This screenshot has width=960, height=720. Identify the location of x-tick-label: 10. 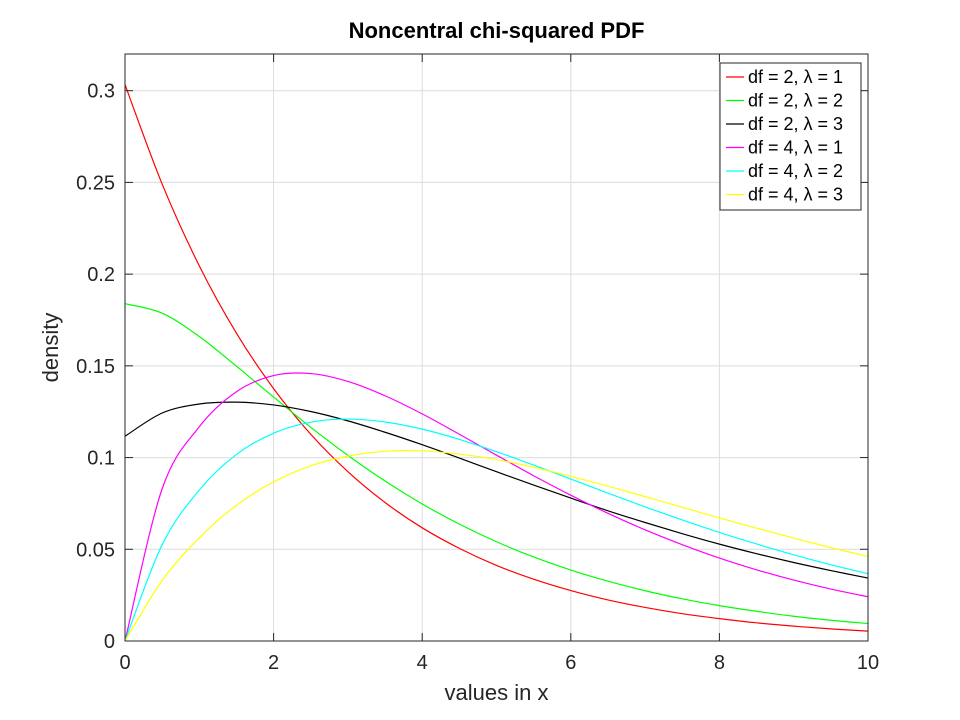
(868, 663).